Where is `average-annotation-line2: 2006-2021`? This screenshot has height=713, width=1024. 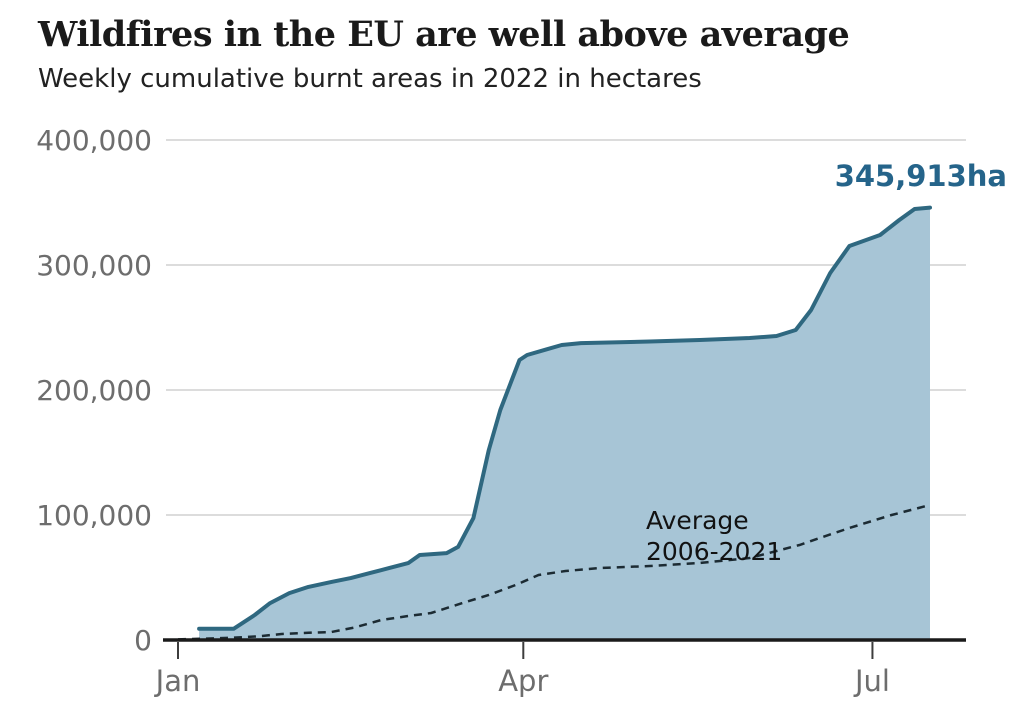 average-annotation-line2: 2006-2021 is located at coordinates (714, 551).